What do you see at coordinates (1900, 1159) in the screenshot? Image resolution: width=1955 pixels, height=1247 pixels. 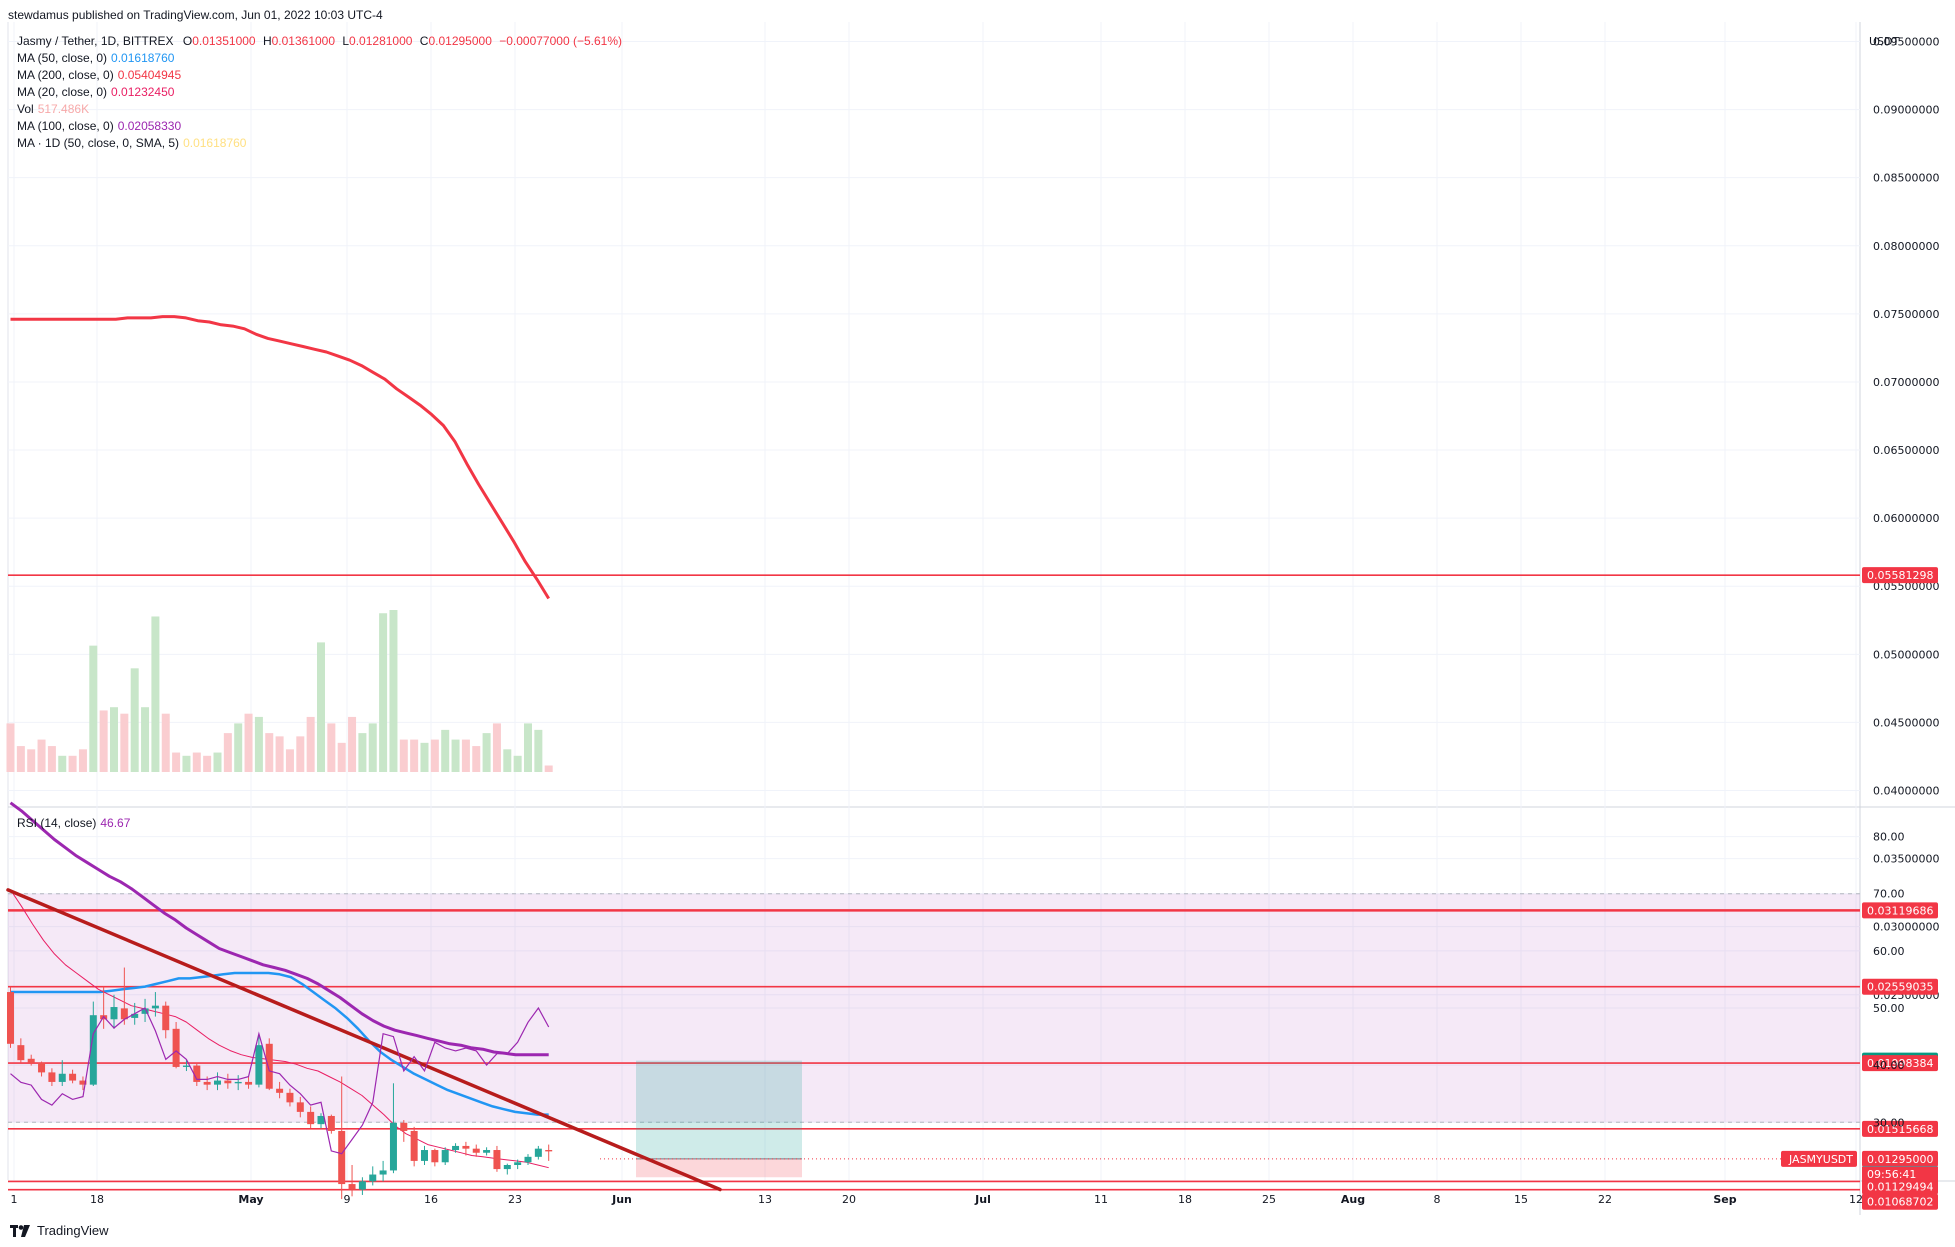 I see `price-axis-label-text: 0.01295000` at bounding box center [1900, 1159].